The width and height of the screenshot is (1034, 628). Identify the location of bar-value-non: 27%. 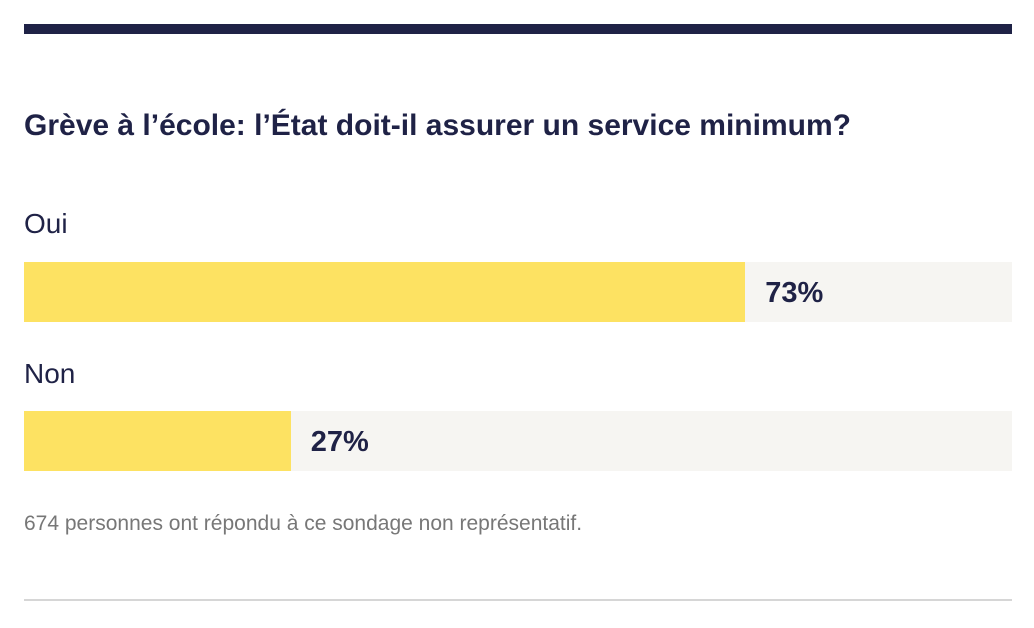
(339, 442).